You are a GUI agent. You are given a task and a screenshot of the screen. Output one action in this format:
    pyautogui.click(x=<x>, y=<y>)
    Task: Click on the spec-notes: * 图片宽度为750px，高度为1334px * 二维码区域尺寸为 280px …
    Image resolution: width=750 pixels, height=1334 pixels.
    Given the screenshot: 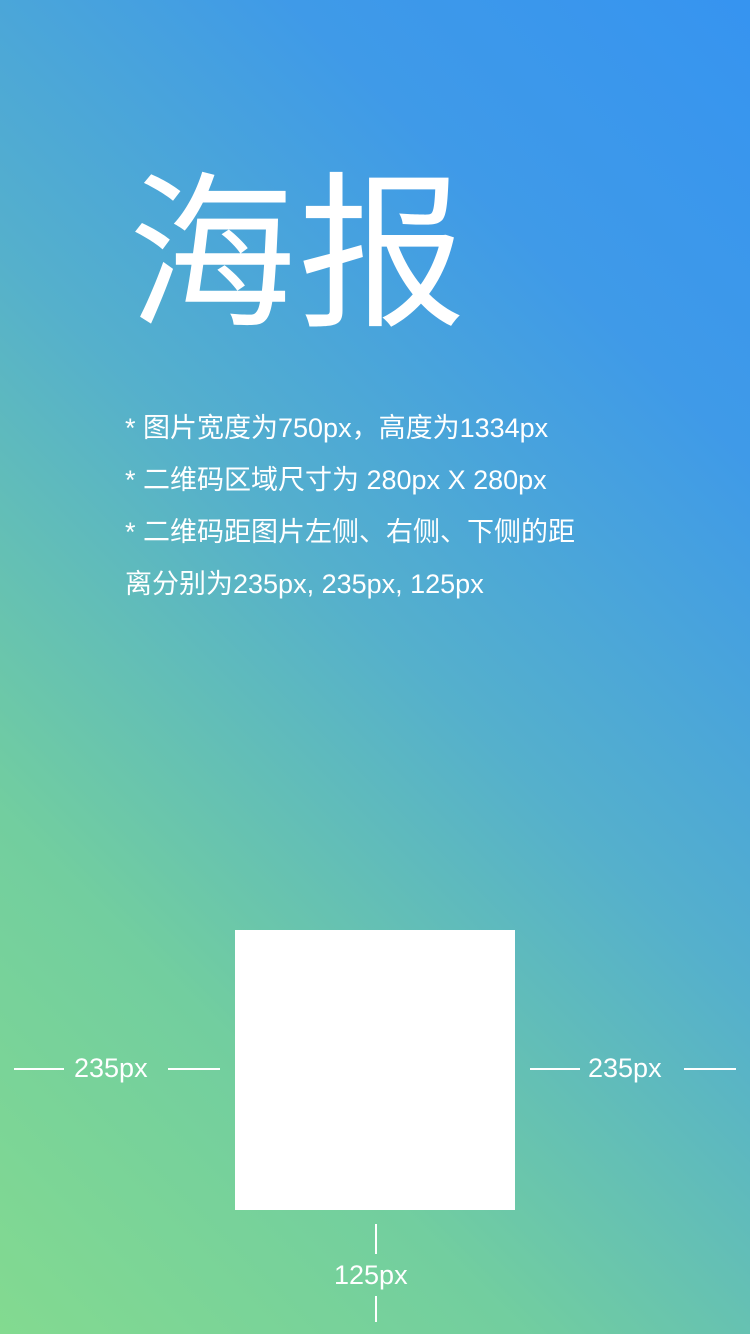 What is the action you would take?
    pyautogui.click(x=405, y=506)
    